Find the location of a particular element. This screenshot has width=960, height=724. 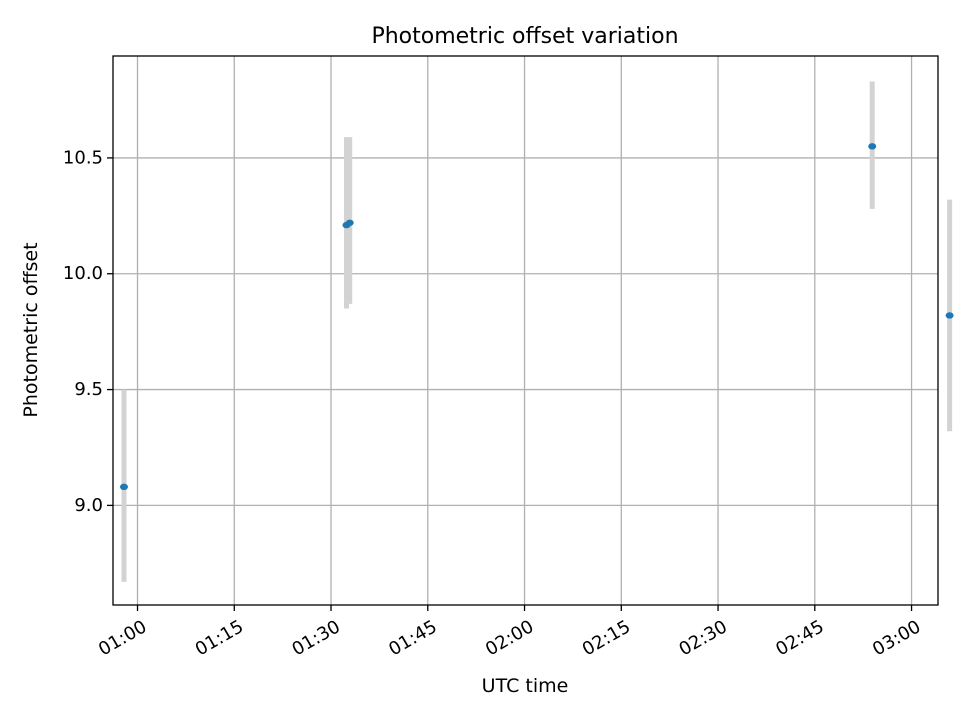

chart-title: Photometric offset variation is located at coordinates (524, 36).